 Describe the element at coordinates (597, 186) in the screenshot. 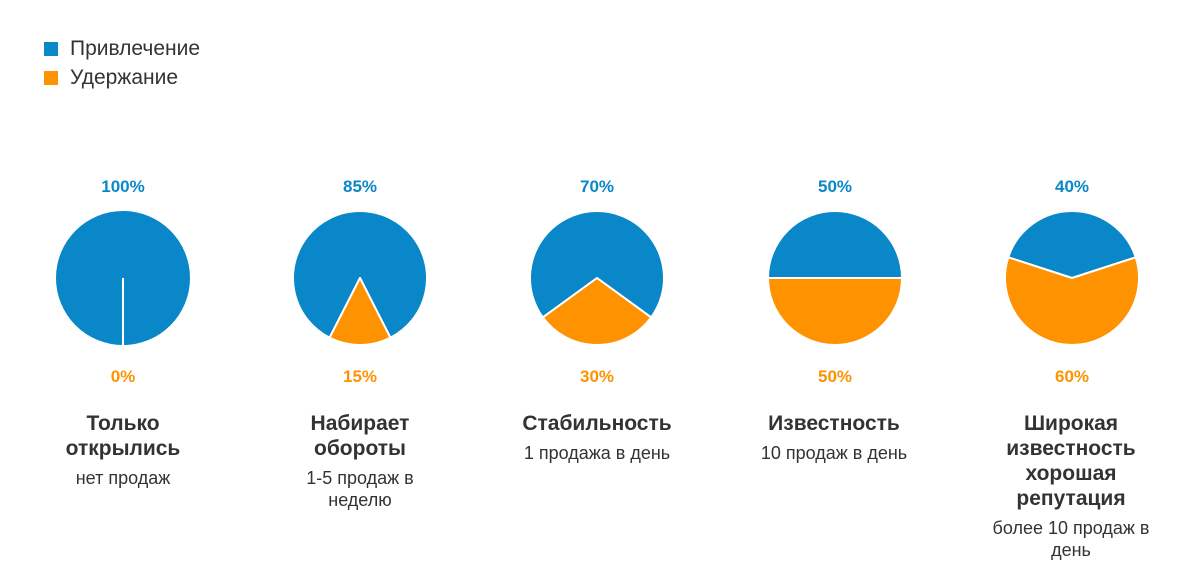

I see `pie-3-acquisition-label: 70%` at that location.